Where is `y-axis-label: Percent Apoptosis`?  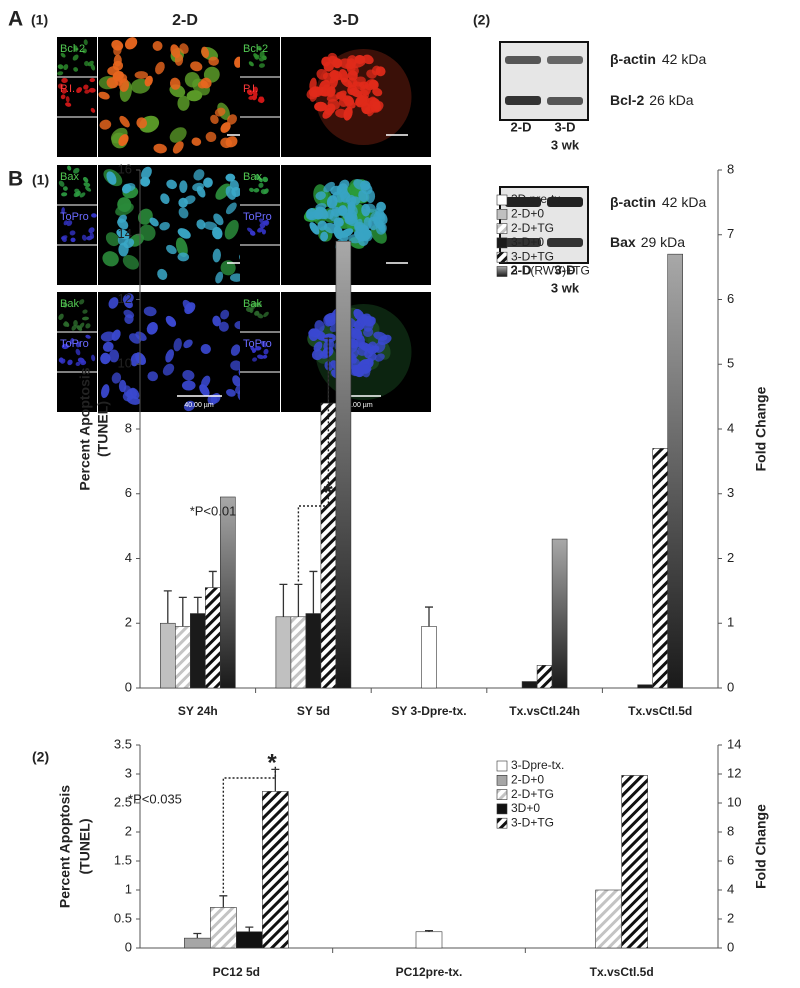
y-axis-label: Percent Apoptosis is located at coordinates (85, 428).